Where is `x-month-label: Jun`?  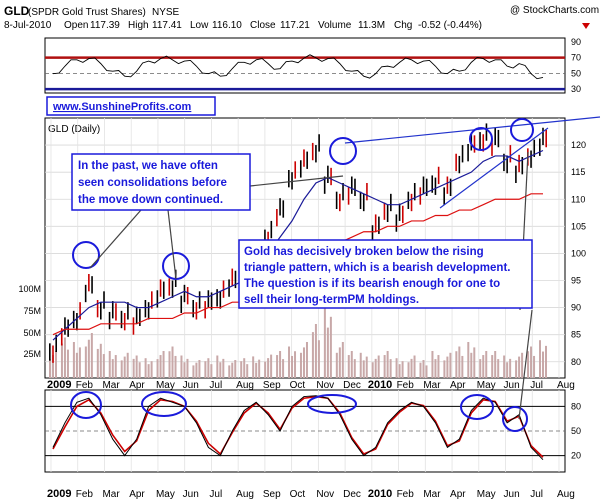
x-month-label: Jun is located at coordinates (191, 494).